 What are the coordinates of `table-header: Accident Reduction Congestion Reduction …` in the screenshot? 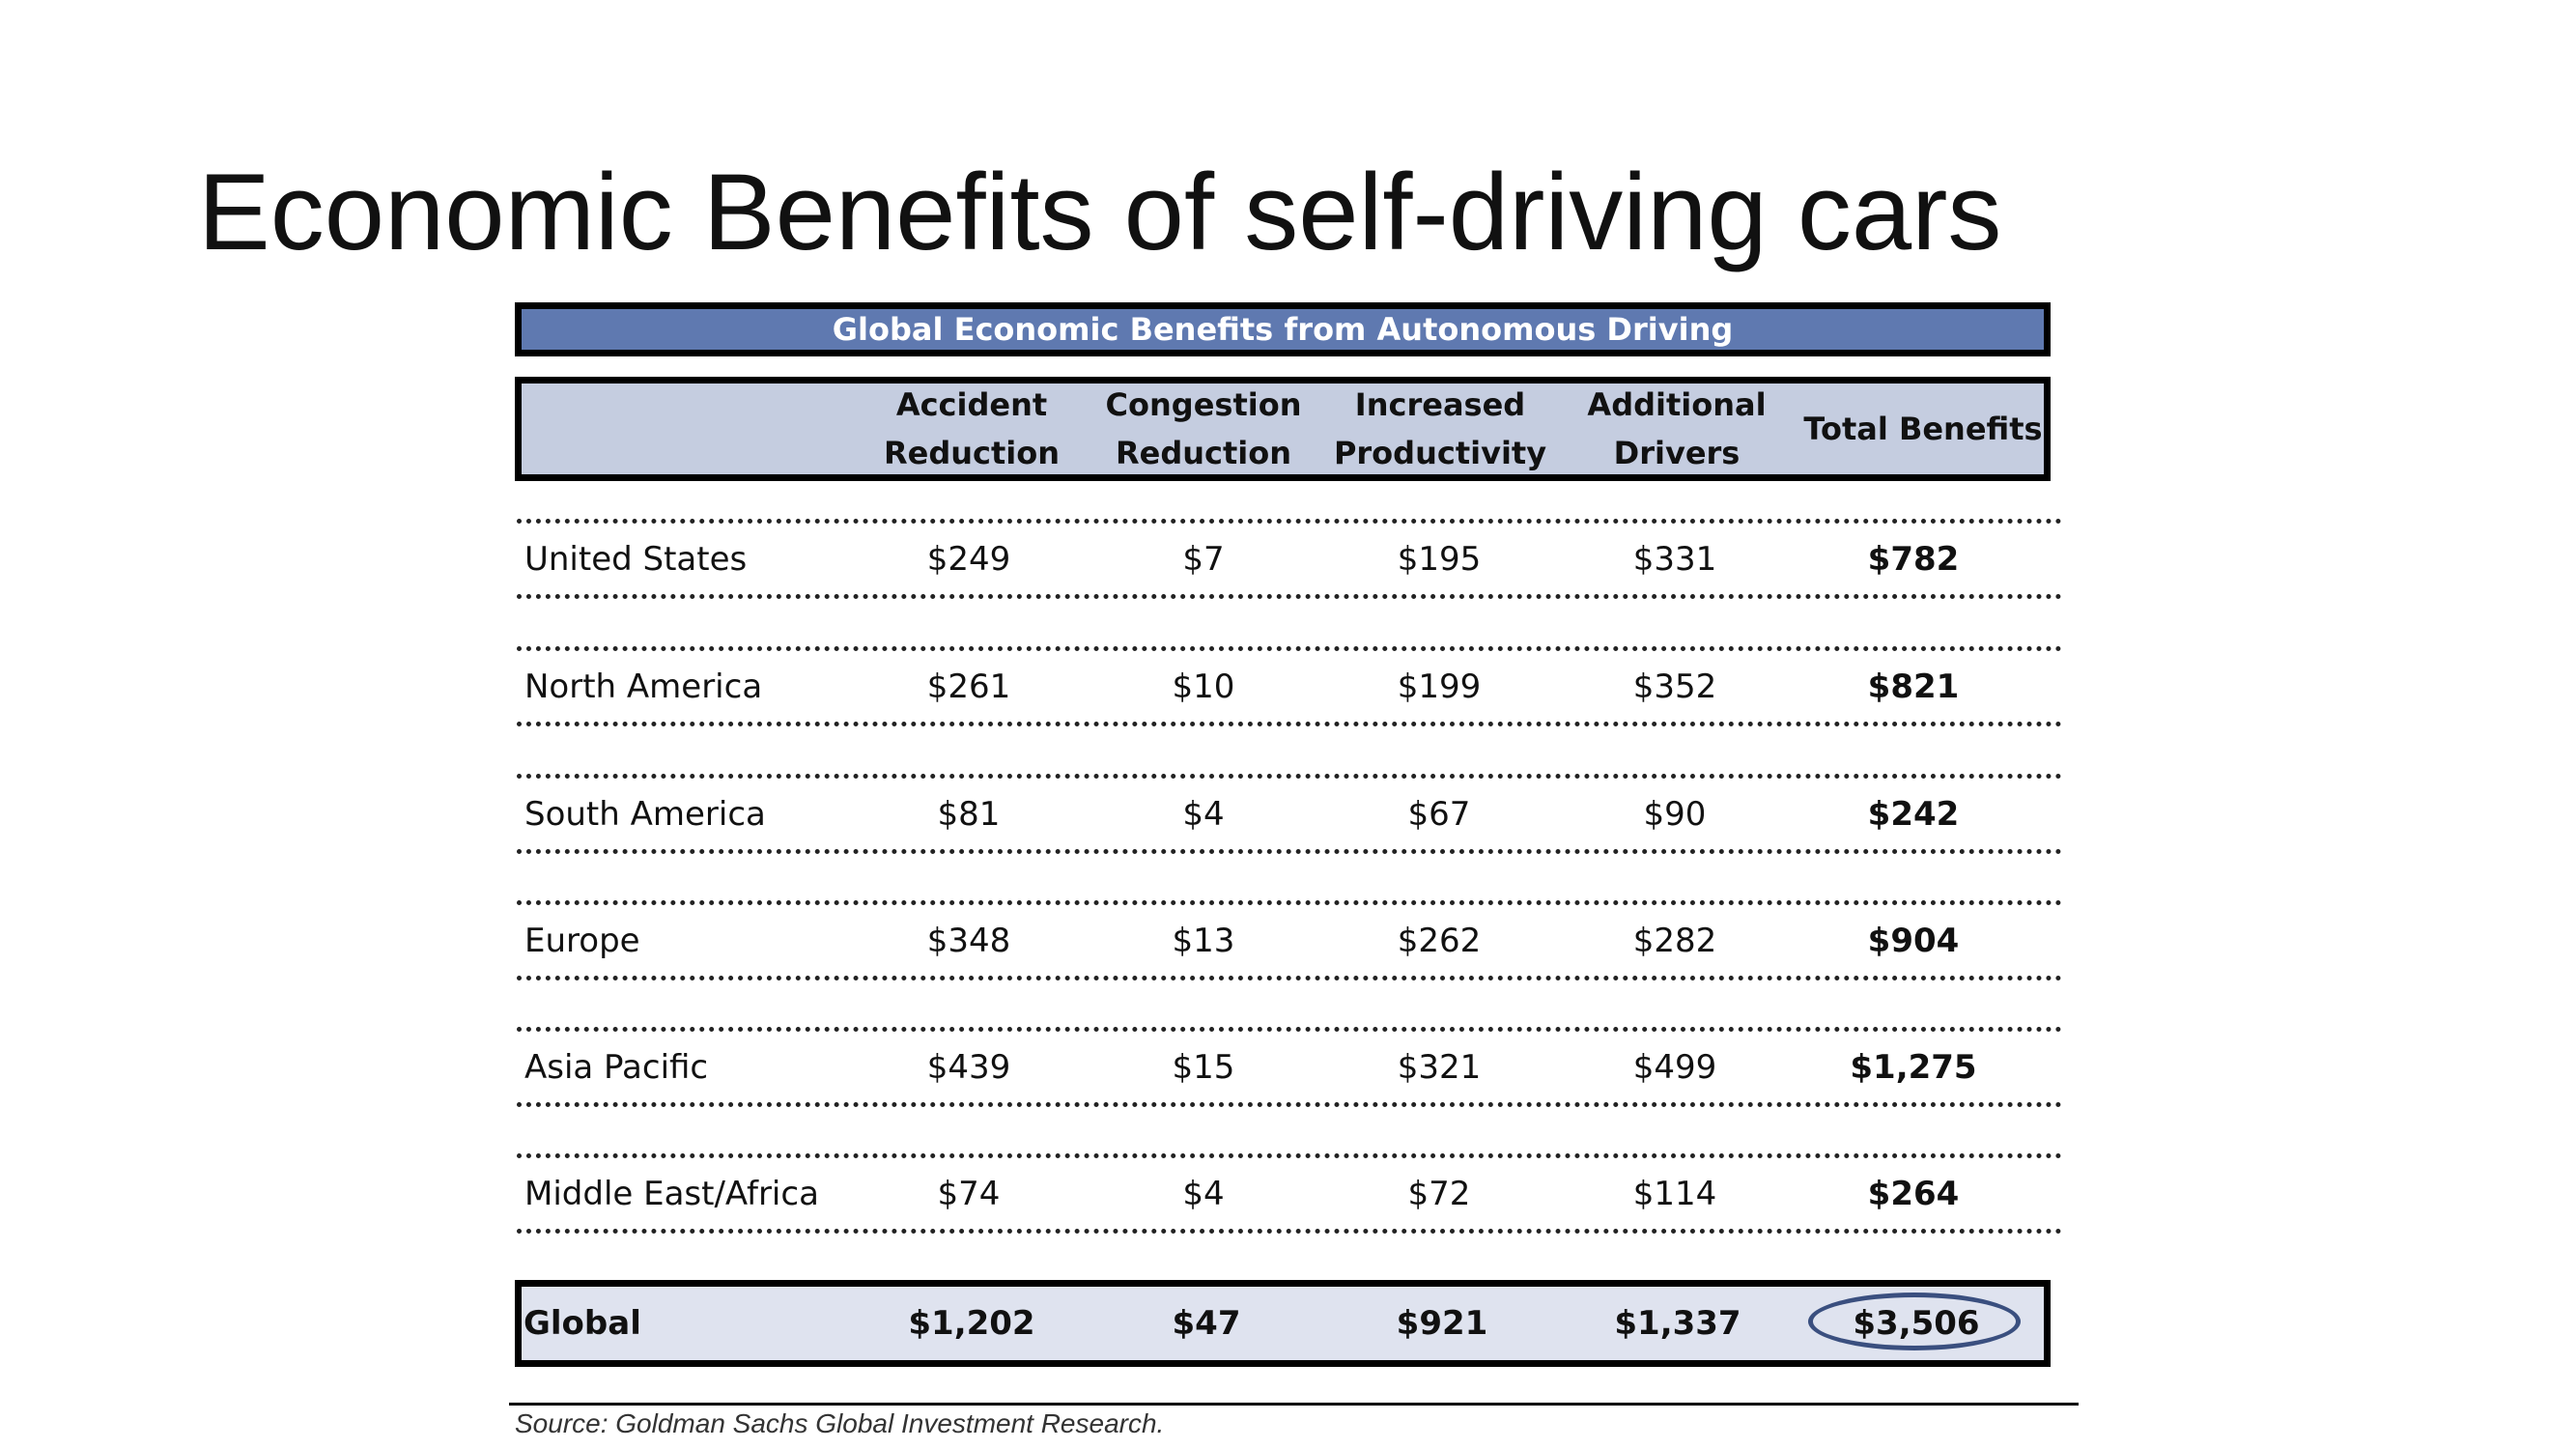 It's located at (1283, 429).